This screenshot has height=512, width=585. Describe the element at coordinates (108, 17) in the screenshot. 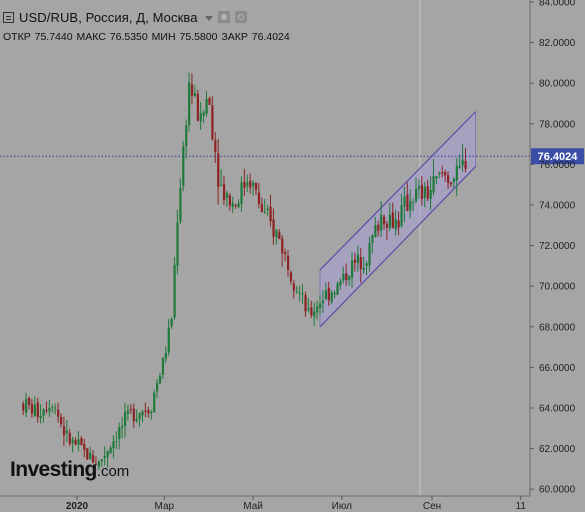

I see `chart-title: USD/RUB, Россия, Д, Москва` at that location.